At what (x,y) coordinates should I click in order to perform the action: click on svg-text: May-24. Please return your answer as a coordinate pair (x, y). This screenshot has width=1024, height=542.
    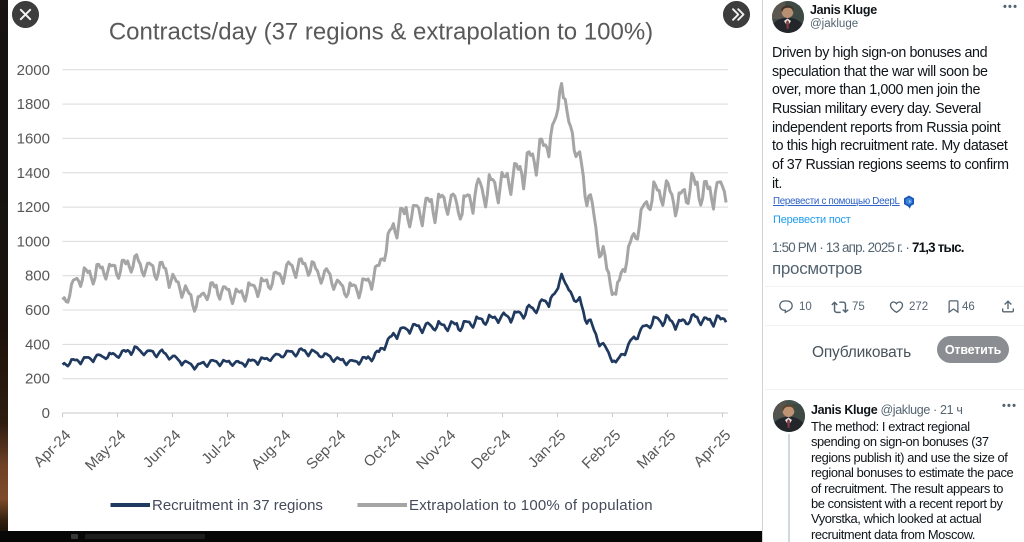
    Looking at the image, I should click on (105, 450).